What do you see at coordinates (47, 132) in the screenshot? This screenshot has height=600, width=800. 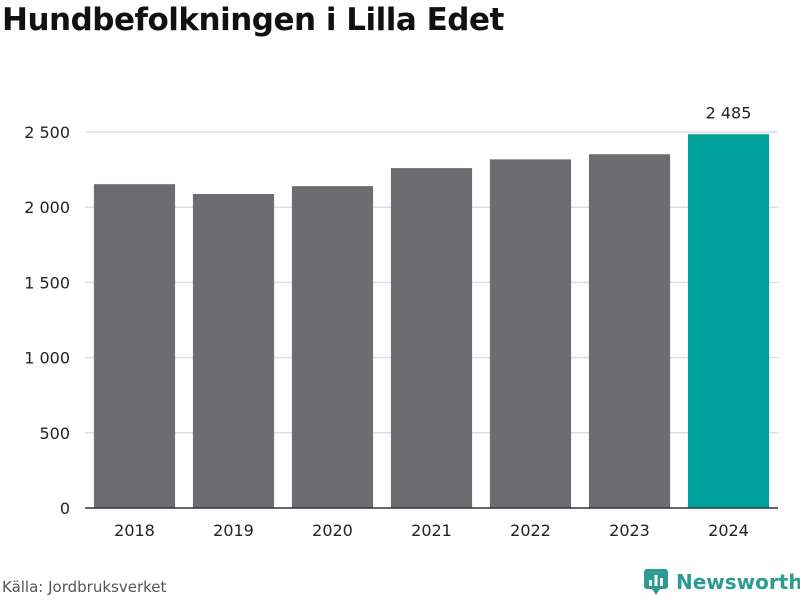 I see `y-tick-label: 2 500` at bounding box center [47, 132].